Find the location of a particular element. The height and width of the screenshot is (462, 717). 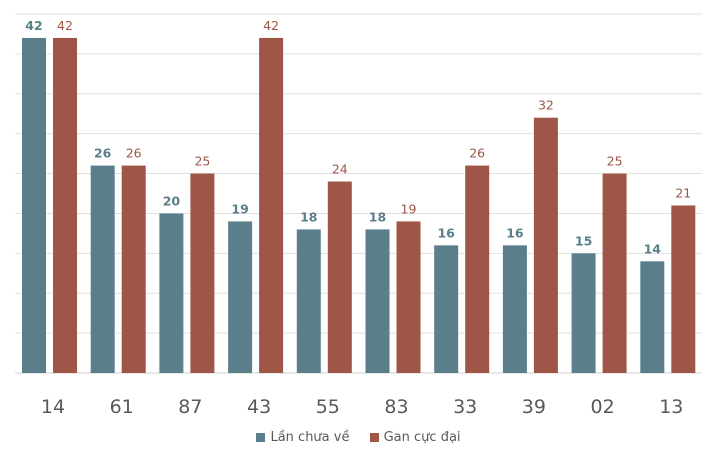

legend-item-gan-cuc-dai: Gan cực đại is located at coordinates (415, 437).